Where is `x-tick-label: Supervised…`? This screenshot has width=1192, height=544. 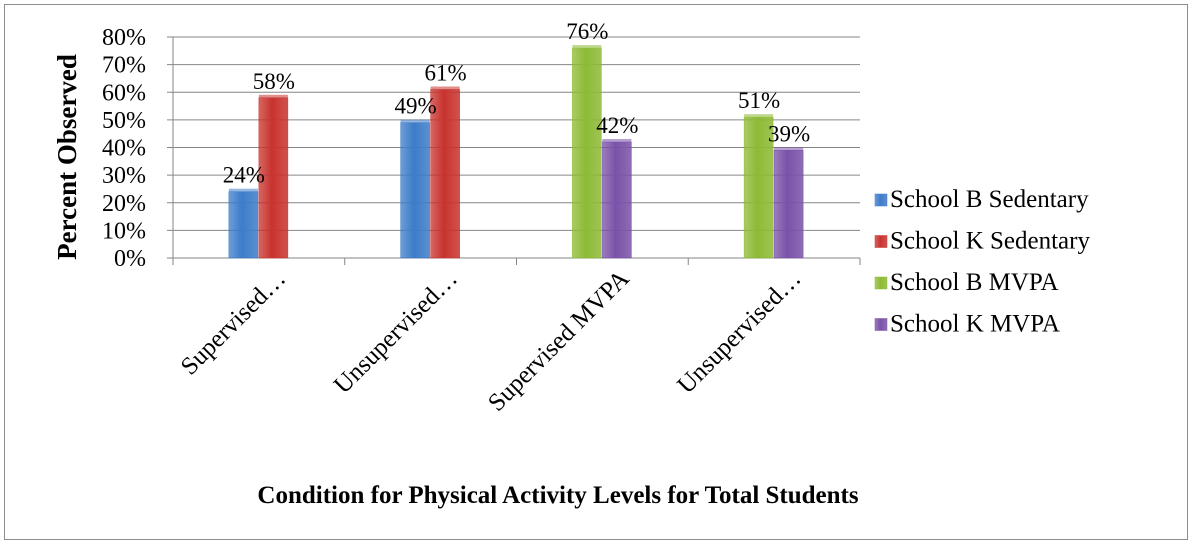
x-tick-label: Supervised… is located at coordinates (233, 322).